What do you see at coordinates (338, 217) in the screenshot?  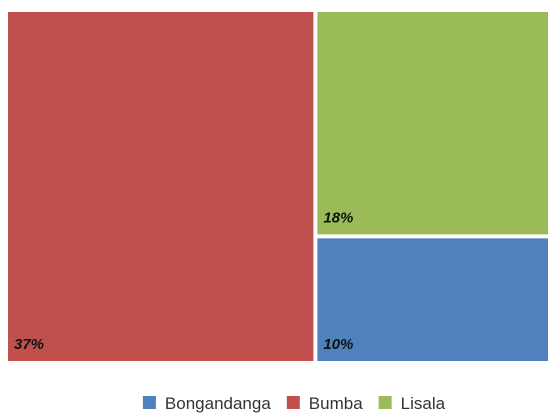 I see `data-label-lisala: 18%` at bounding box center [338, 217].